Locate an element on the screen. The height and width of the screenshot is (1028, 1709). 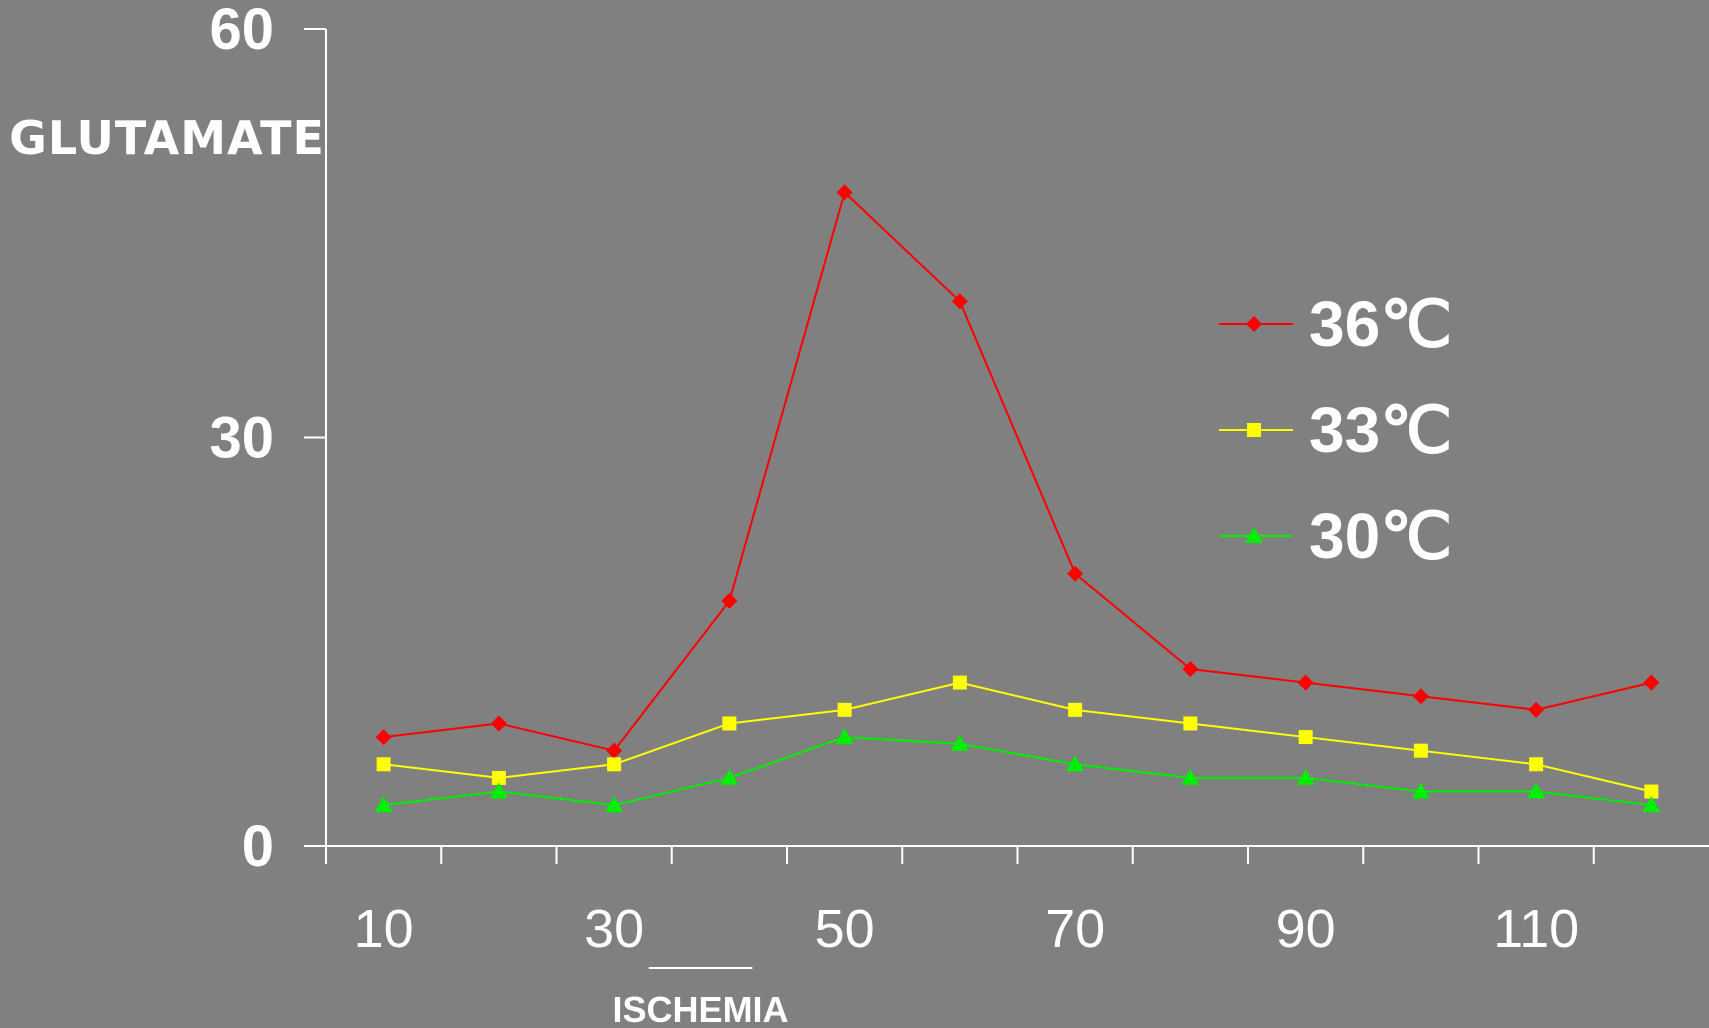
x-tick-label: 50 is located at coordinates (845, 929).